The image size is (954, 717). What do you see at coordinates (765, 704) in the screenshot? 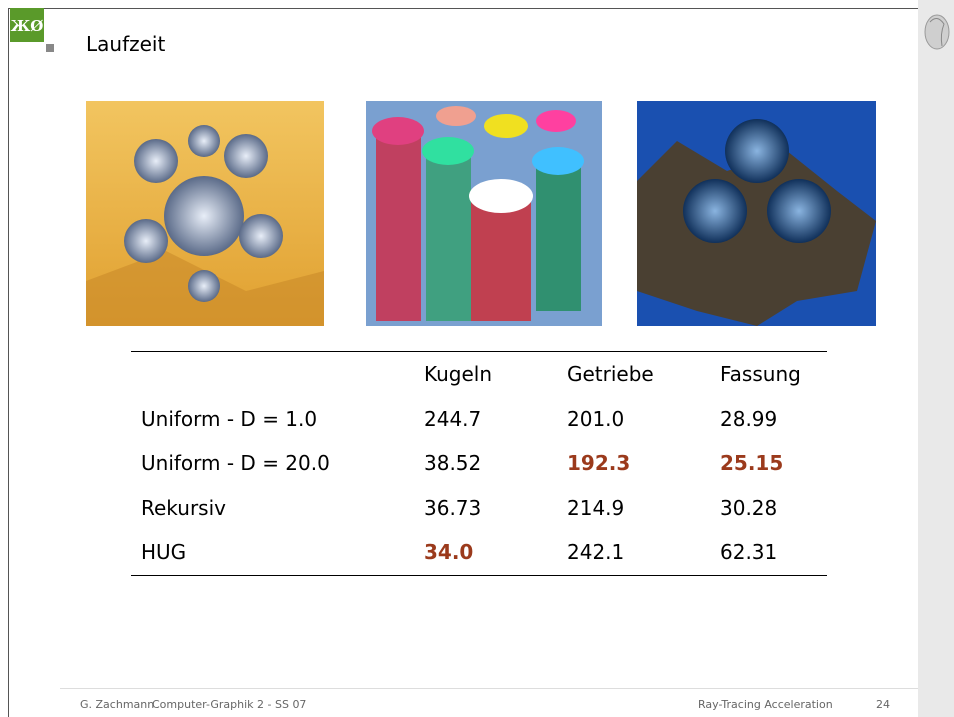
I see `footer-topic: Ray-Tracing Acceleration` at bounding box center [765, 704].